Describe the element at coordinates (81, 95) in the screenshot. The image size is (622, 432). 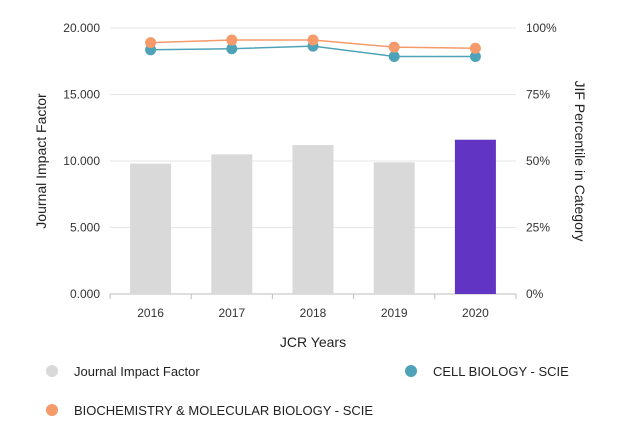
I see `y-tick-label: 15.000` at that location.